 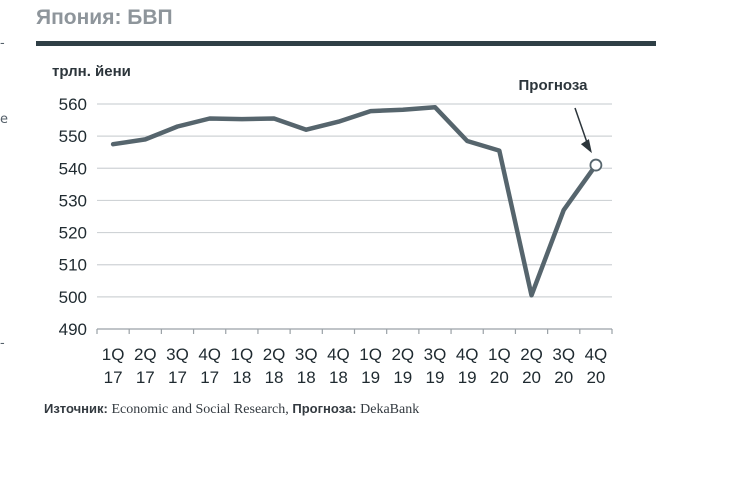 What do you see at coordinates (73, 136) in the screenshot?
I see `y-tick-label: 550` at bounding box center [73, 136].